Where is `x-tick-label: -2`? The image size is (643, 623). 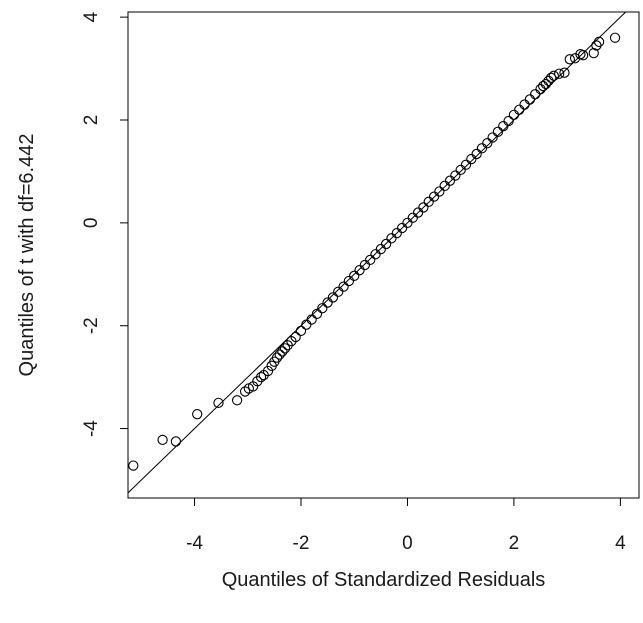 x-tick-label: -2 is located at coordinates (301, 543).